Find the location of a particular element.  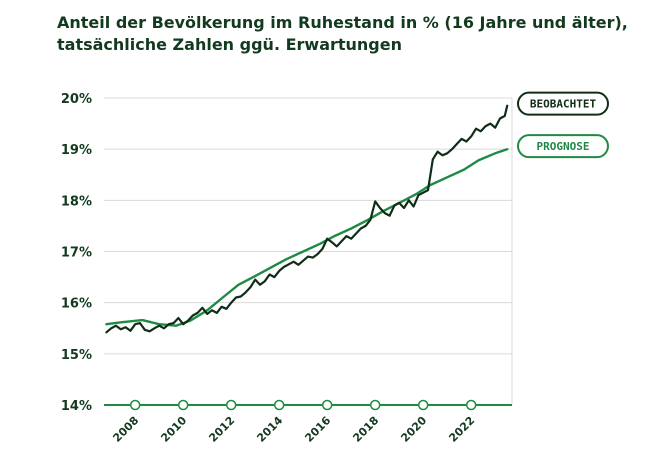

x-tick-label: 2022 is located at coordinates (461, 429).